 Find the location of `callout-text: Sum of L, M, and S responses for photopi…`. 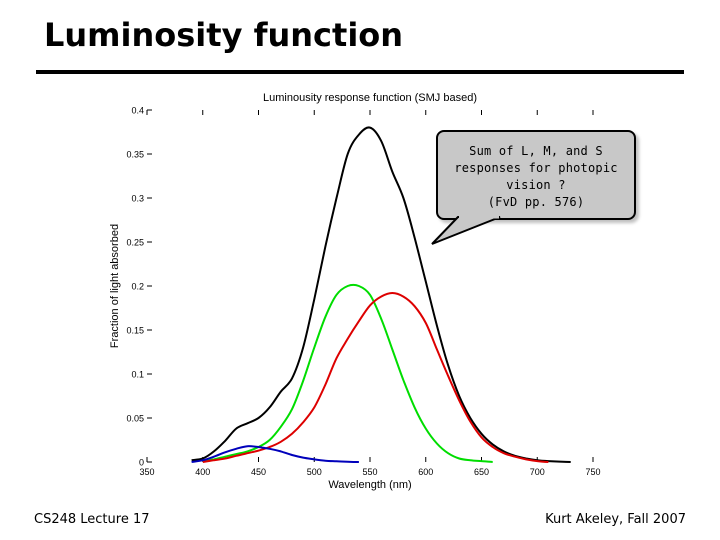

callout-text: Sum of L, M, and S responses for photopi… is located at coordinates (536, 177).